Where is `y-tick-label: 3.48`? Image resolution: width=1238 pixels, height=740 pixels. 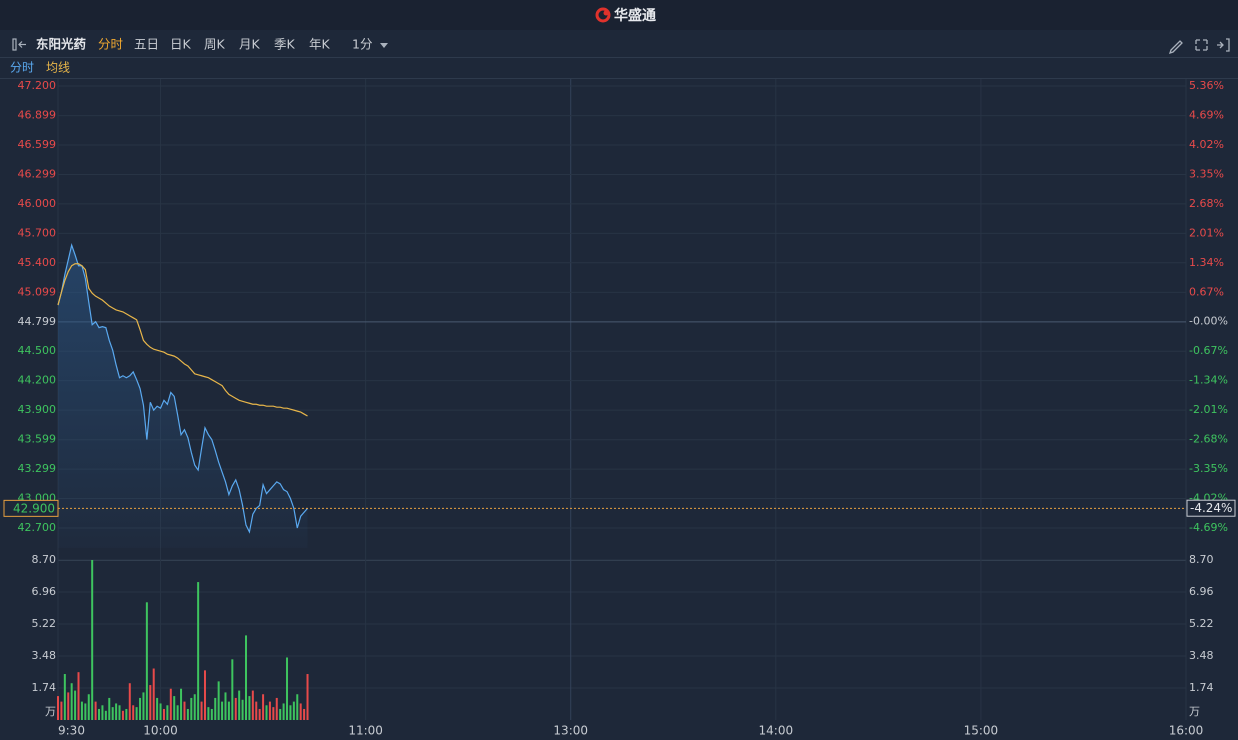
y-tick-label: 3.48 is located at coordinates (44, 655).